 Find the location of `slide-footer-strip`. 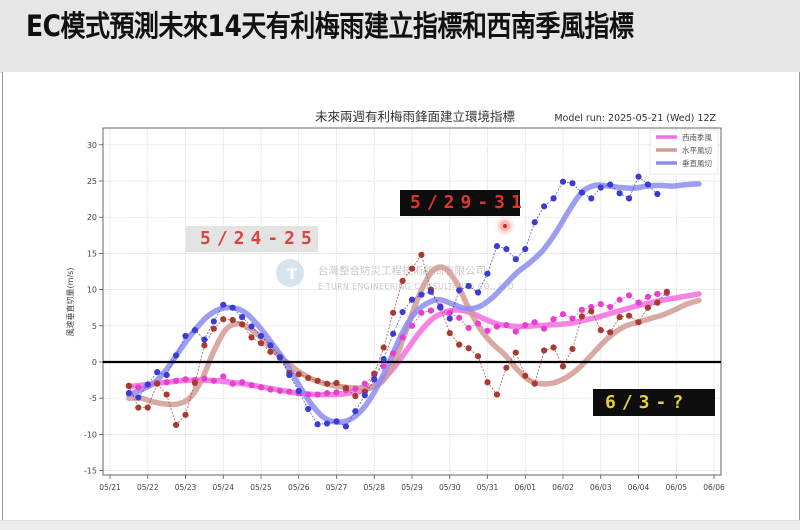

slide-footer-strip is located at coordinates (400, 525).